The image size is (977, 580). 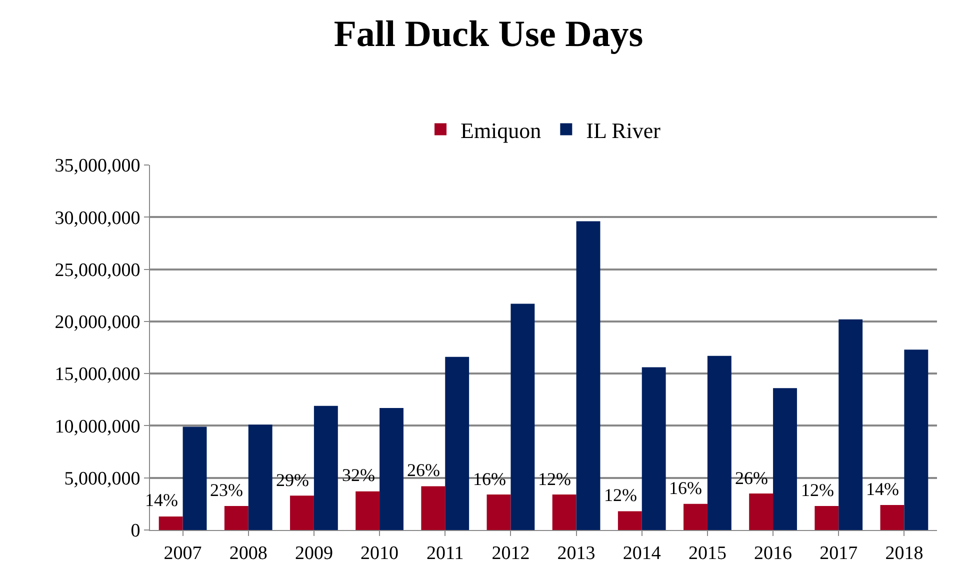 I want to click on legend-label: Emiquon, so click(x=501, y=130).